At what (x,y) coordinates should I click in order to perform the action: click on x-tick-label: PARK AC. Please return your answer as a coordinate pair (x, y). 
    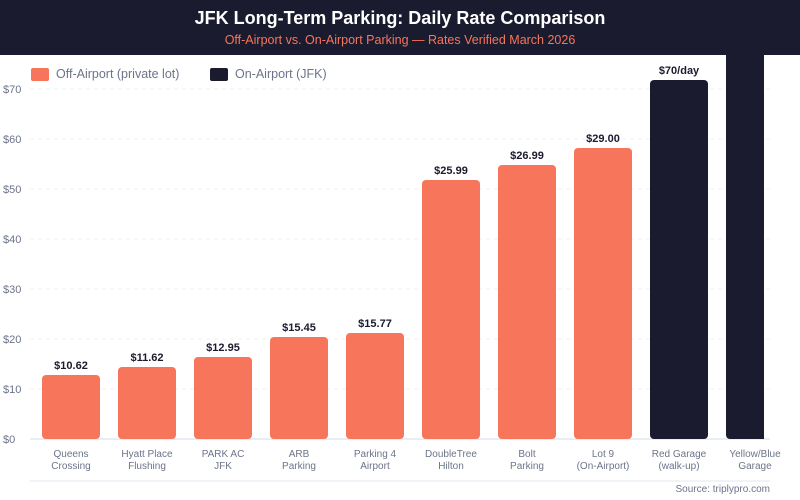
    Looking at the image, I should click on (223, 454).